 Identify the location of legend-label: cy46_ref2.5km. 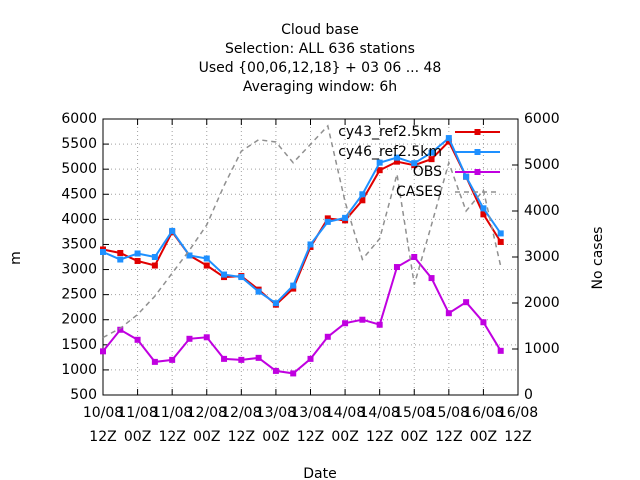
(390, 152).